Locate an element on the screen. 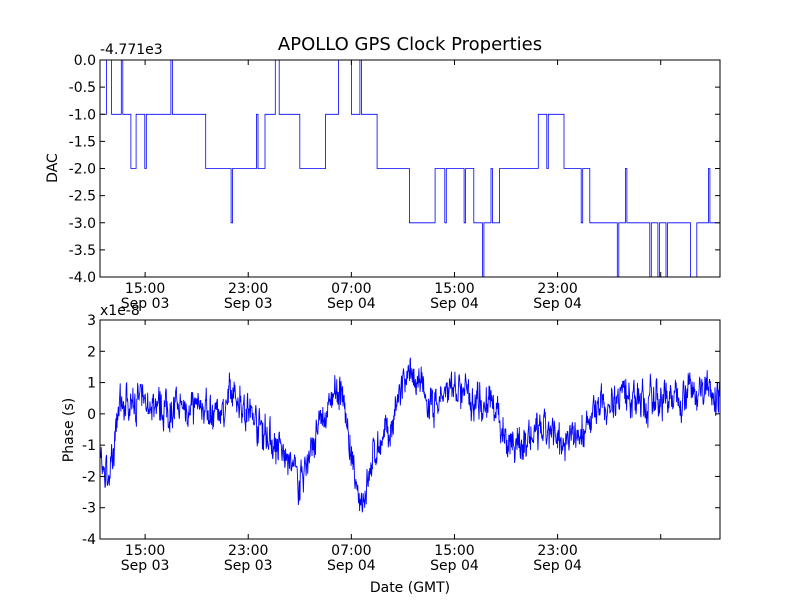  y-tick-label: -2.0 is located at coordinates (82, 170).